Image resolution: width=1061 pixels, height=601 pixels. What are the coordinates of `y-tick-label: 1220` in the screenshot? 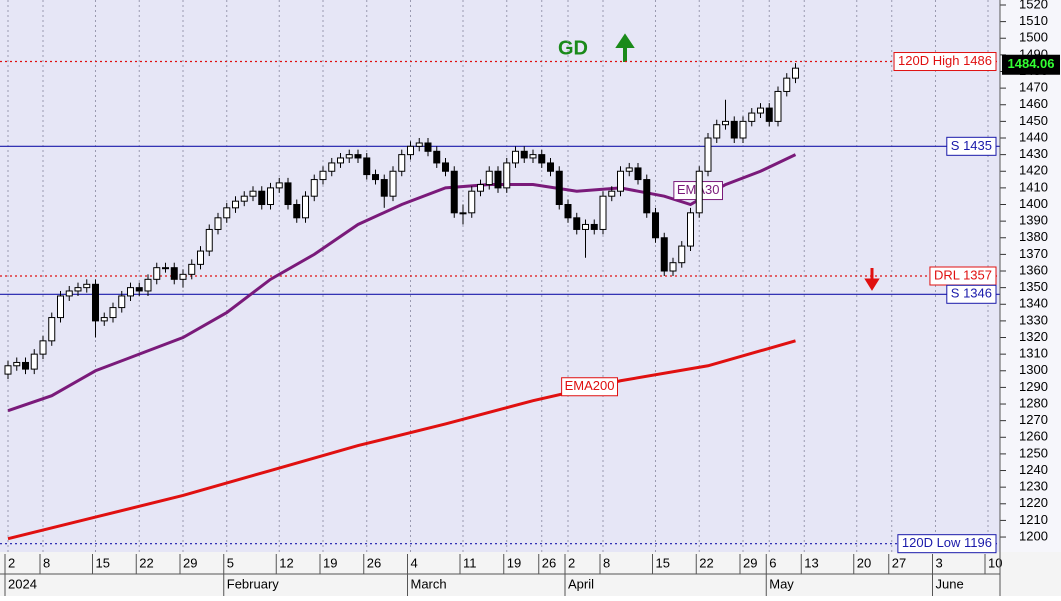 It's located at (1033, 502).